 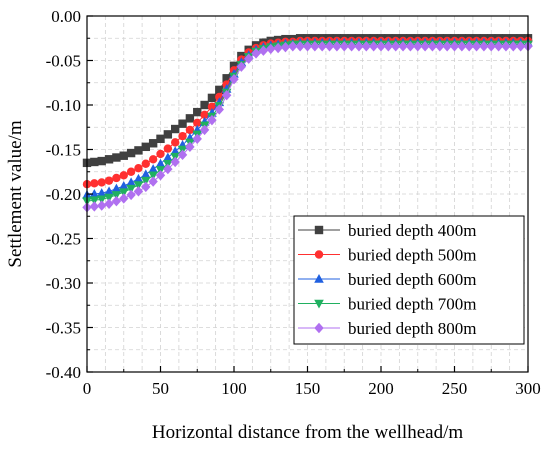 What do you see at coordinates (234, 388) in the screenshot?
I see `x-tick-label: 100` at bounding box center [234, 388].